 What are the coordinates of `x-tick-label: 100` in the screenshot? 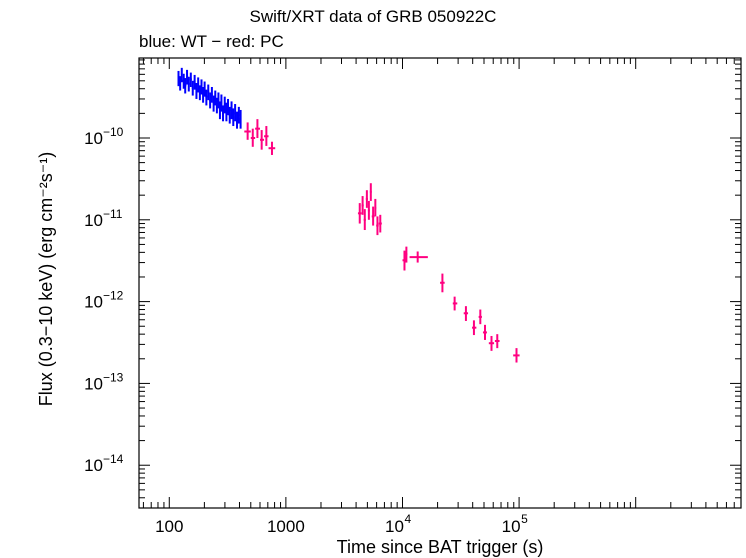 It's located at (169, 526).